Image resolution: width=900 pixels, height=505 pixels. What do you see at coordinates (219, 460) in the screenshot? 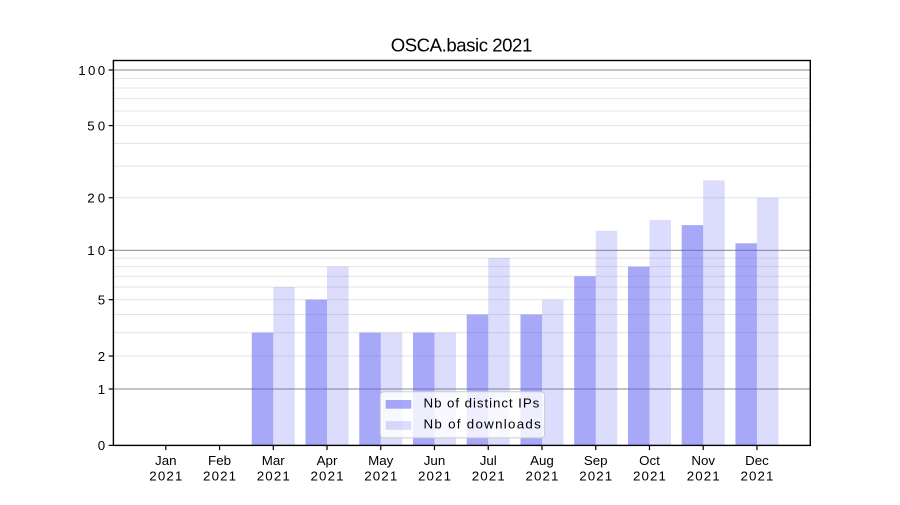
I see `svg-text: Feb` at bounding box center [219, 460].